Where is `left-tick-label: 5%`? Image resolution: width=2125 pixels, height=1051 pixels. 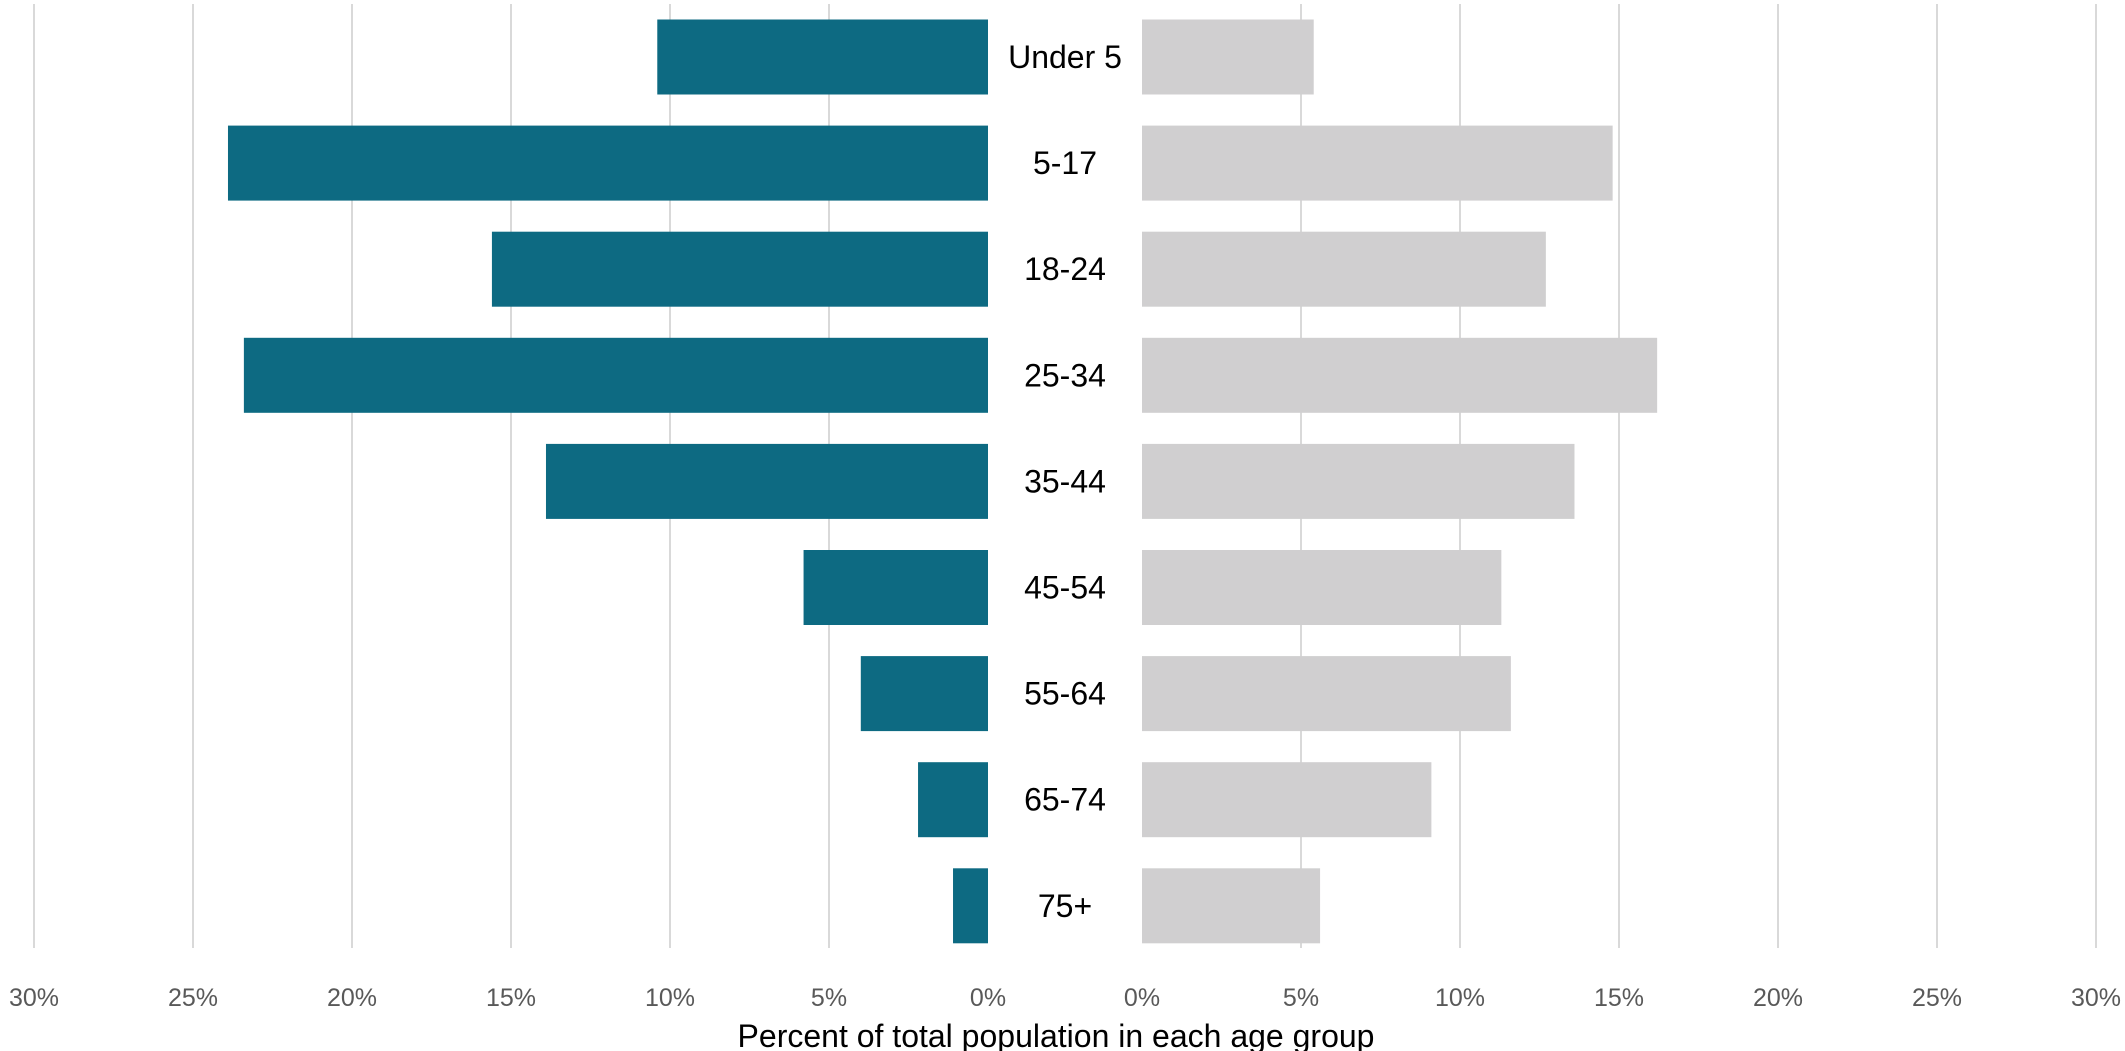 left-tick-label: 5% is located at coordinates (829, 998).